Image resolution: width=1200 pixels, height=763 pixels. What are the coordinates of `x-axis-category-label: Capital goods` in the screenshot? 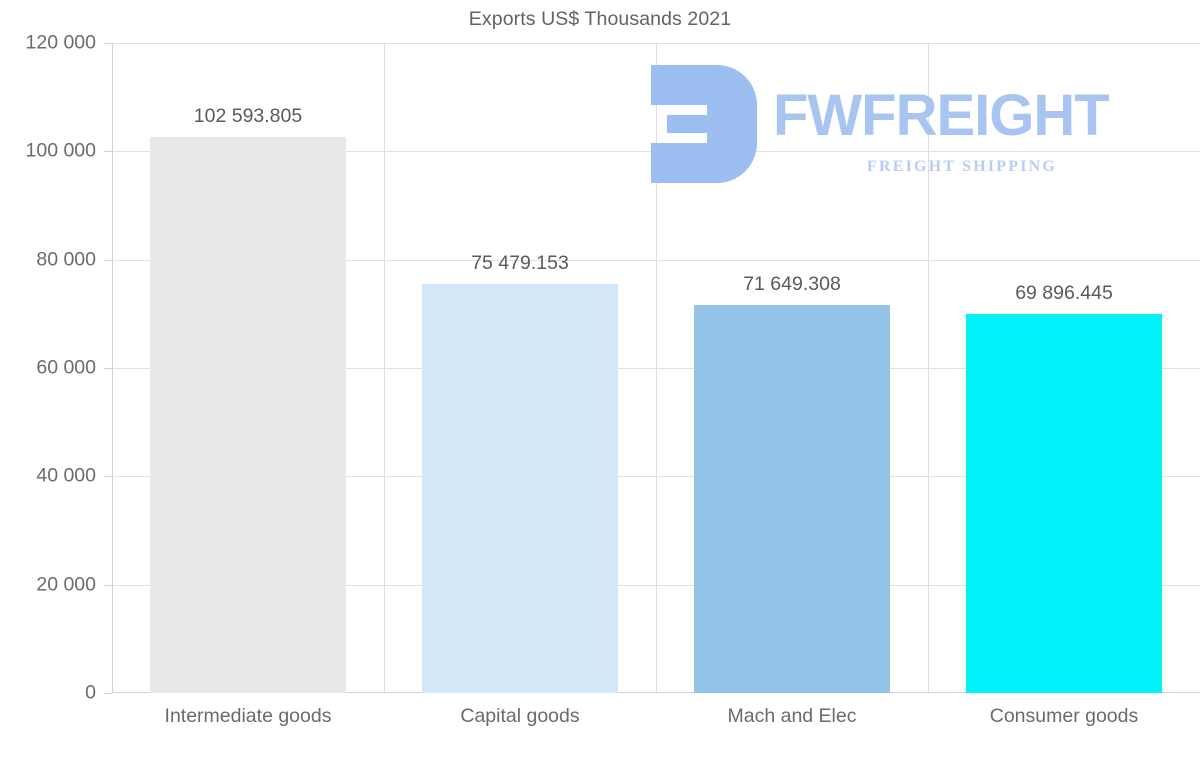 It's located at (520, 716).